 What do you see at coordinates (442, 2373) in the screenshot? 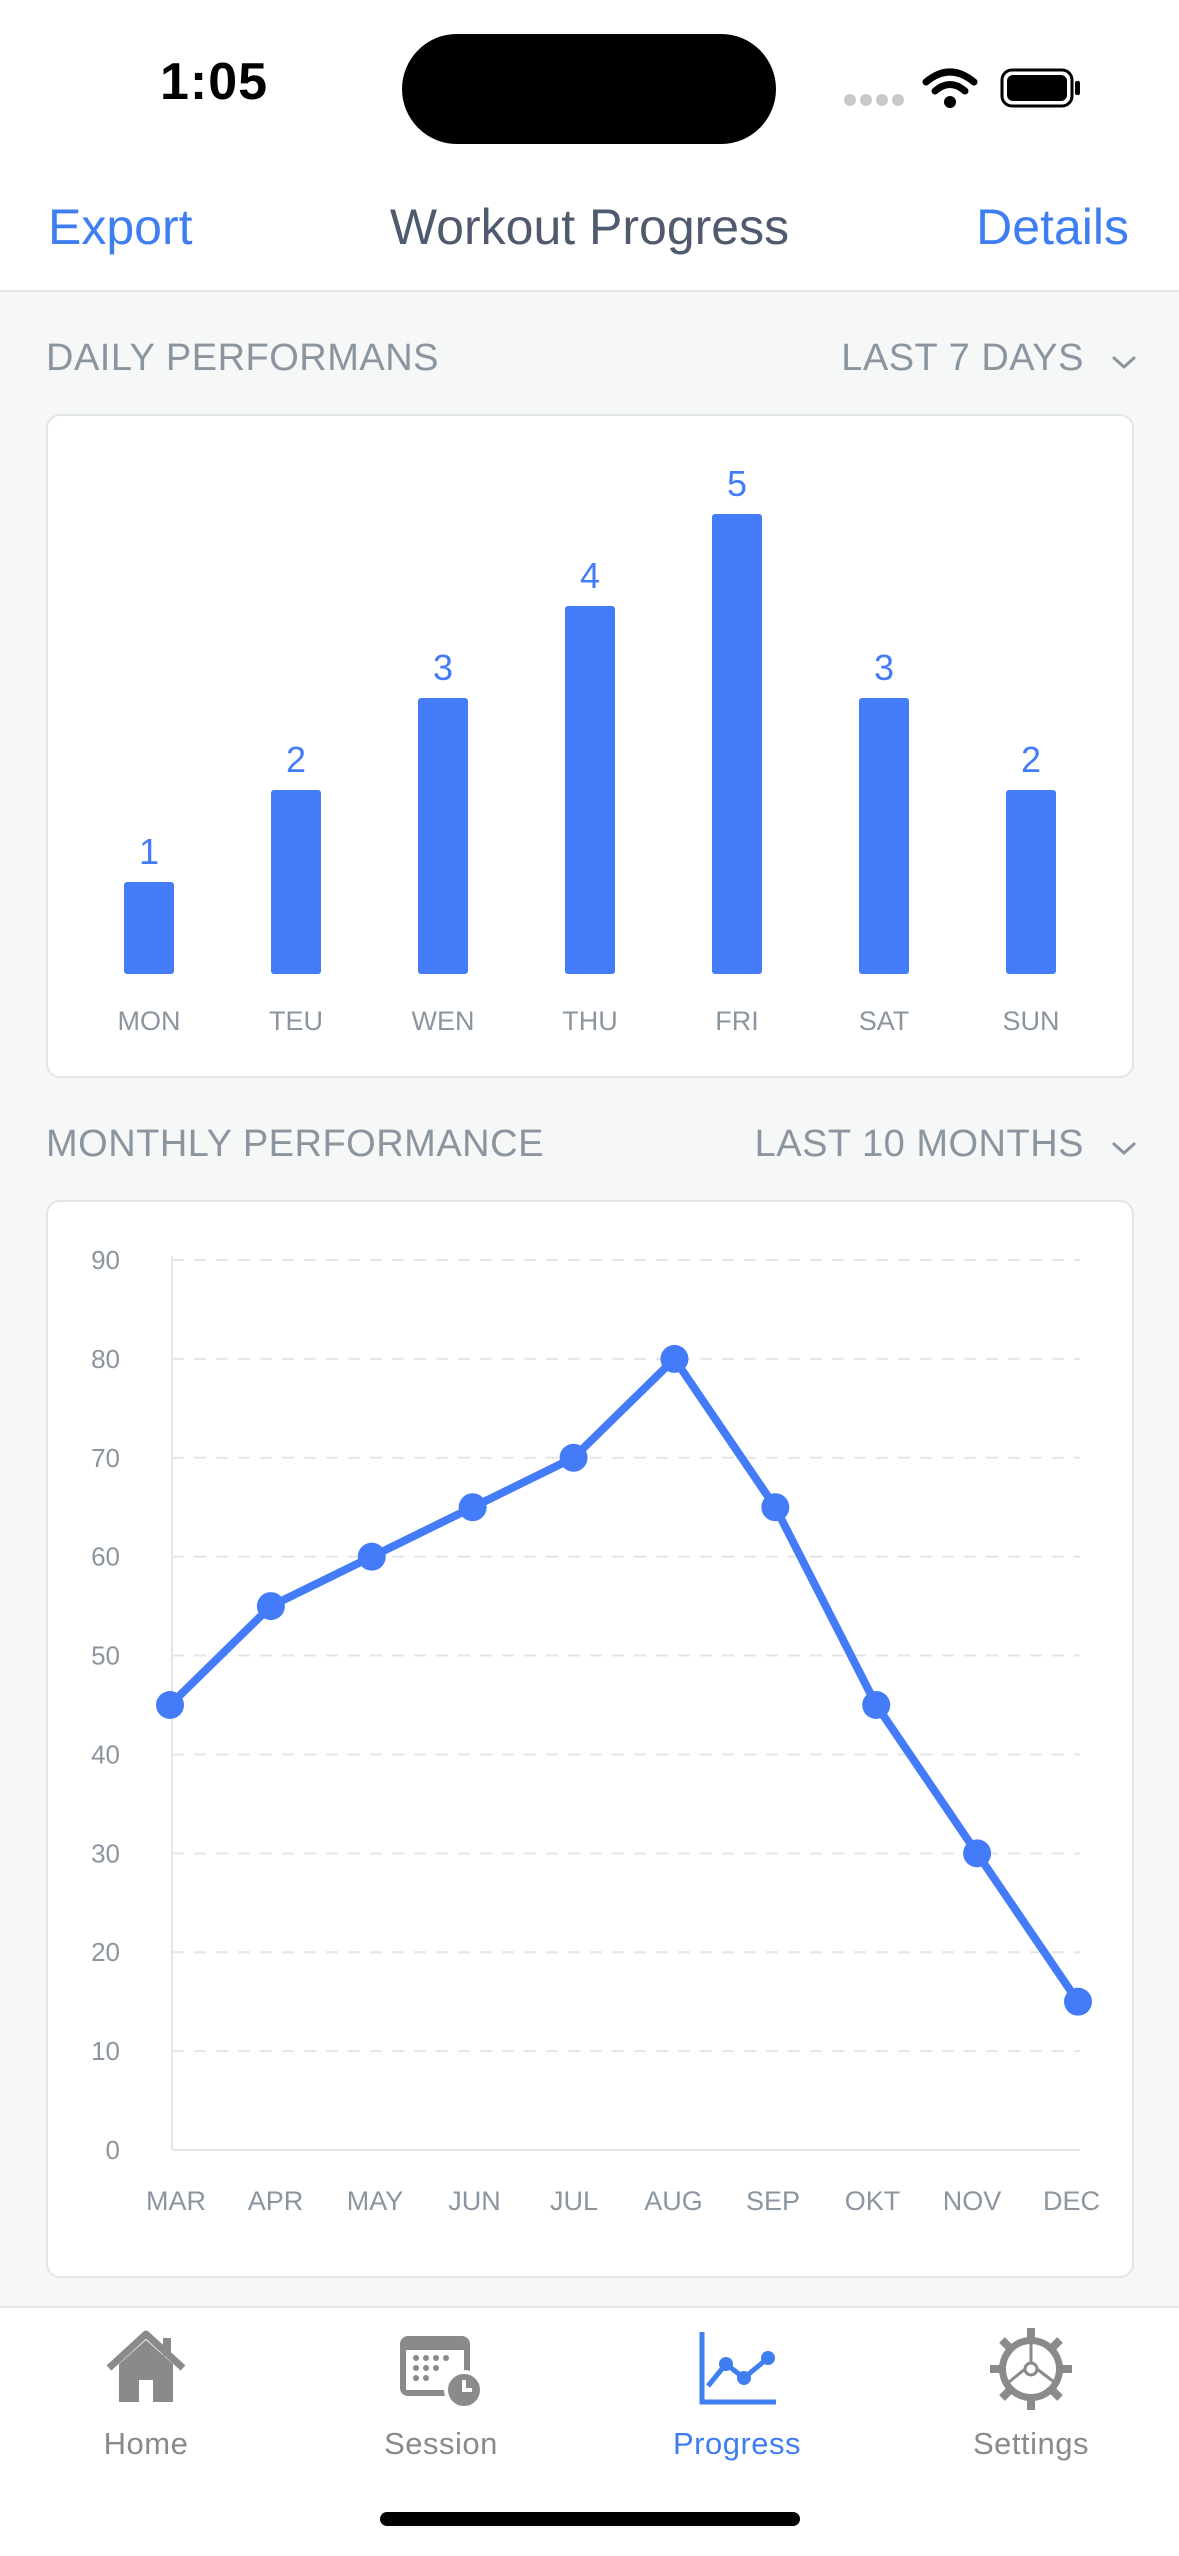
I see `calendar-clock-icon` at bounding box center [442, 2373].